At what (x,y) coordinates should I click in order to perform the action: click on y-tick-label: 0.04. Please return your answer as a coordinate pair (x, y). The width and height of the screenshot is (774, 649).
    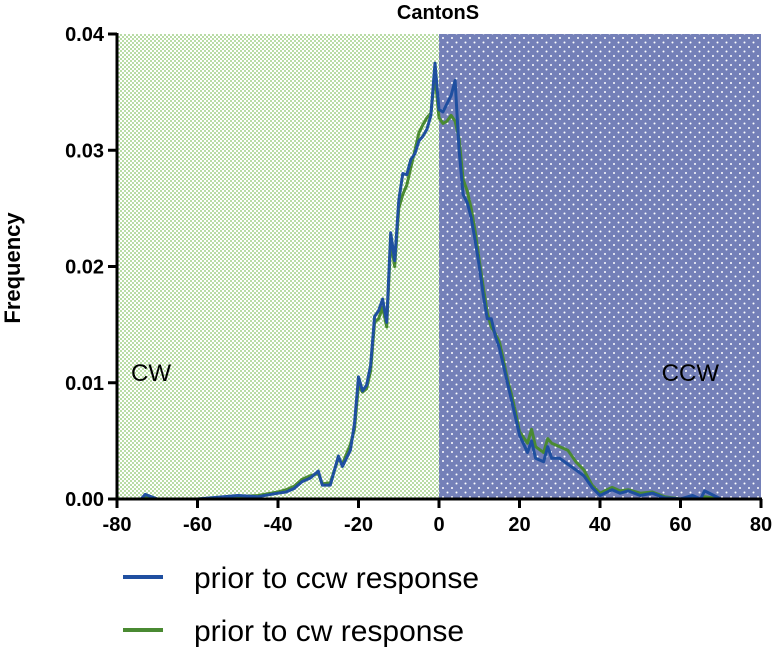
    Looking at the image, I should click on (85, 35).